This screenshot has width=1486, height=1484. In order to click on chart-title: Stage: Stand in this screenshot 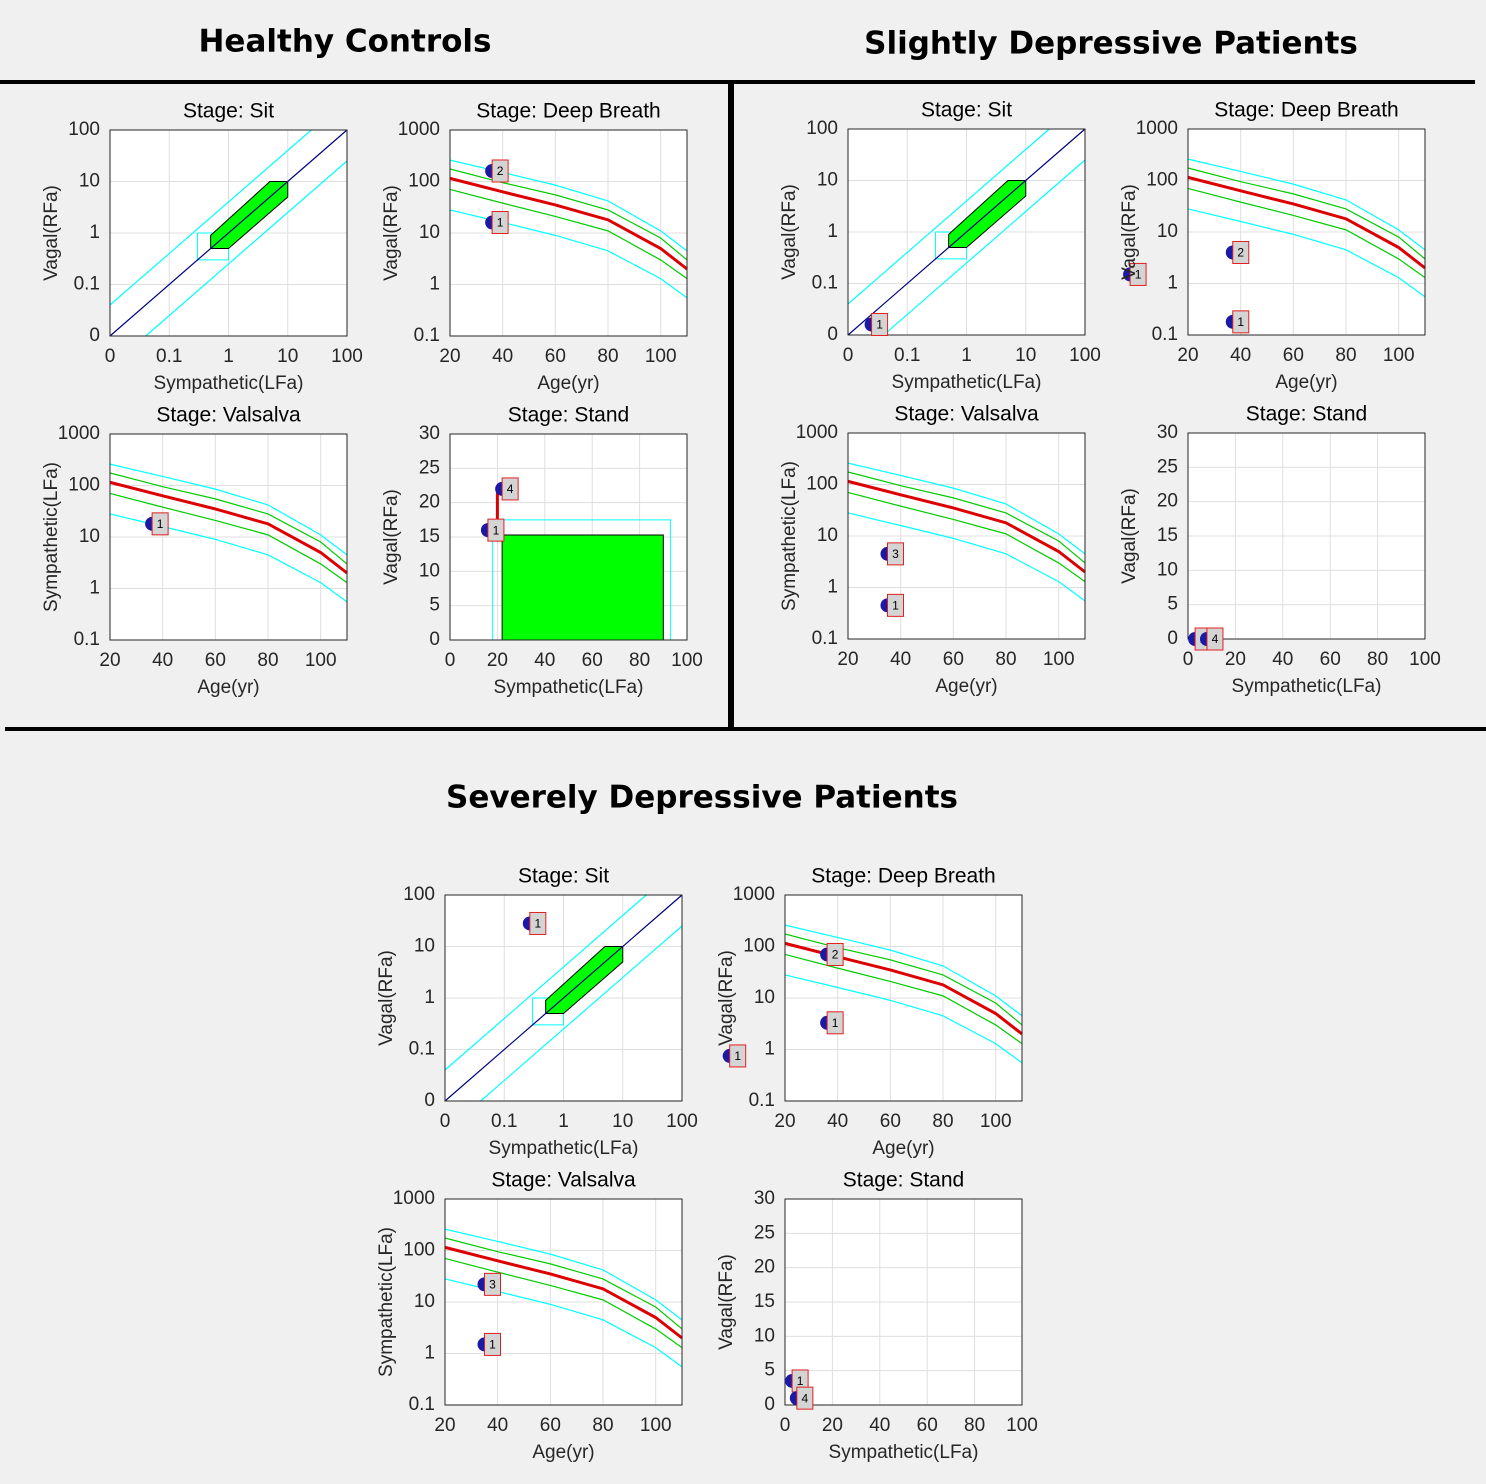, I will do `click(1306, 414)`.